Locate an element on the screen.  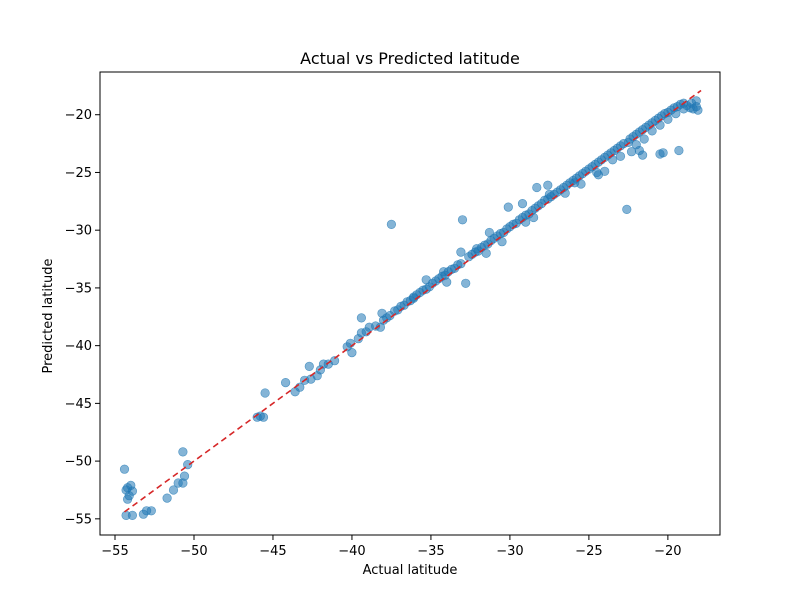
x-axis-ticks: −55 −50 −45 −40 −35 −30 −25 −20 is located at coordinates (391, 547).